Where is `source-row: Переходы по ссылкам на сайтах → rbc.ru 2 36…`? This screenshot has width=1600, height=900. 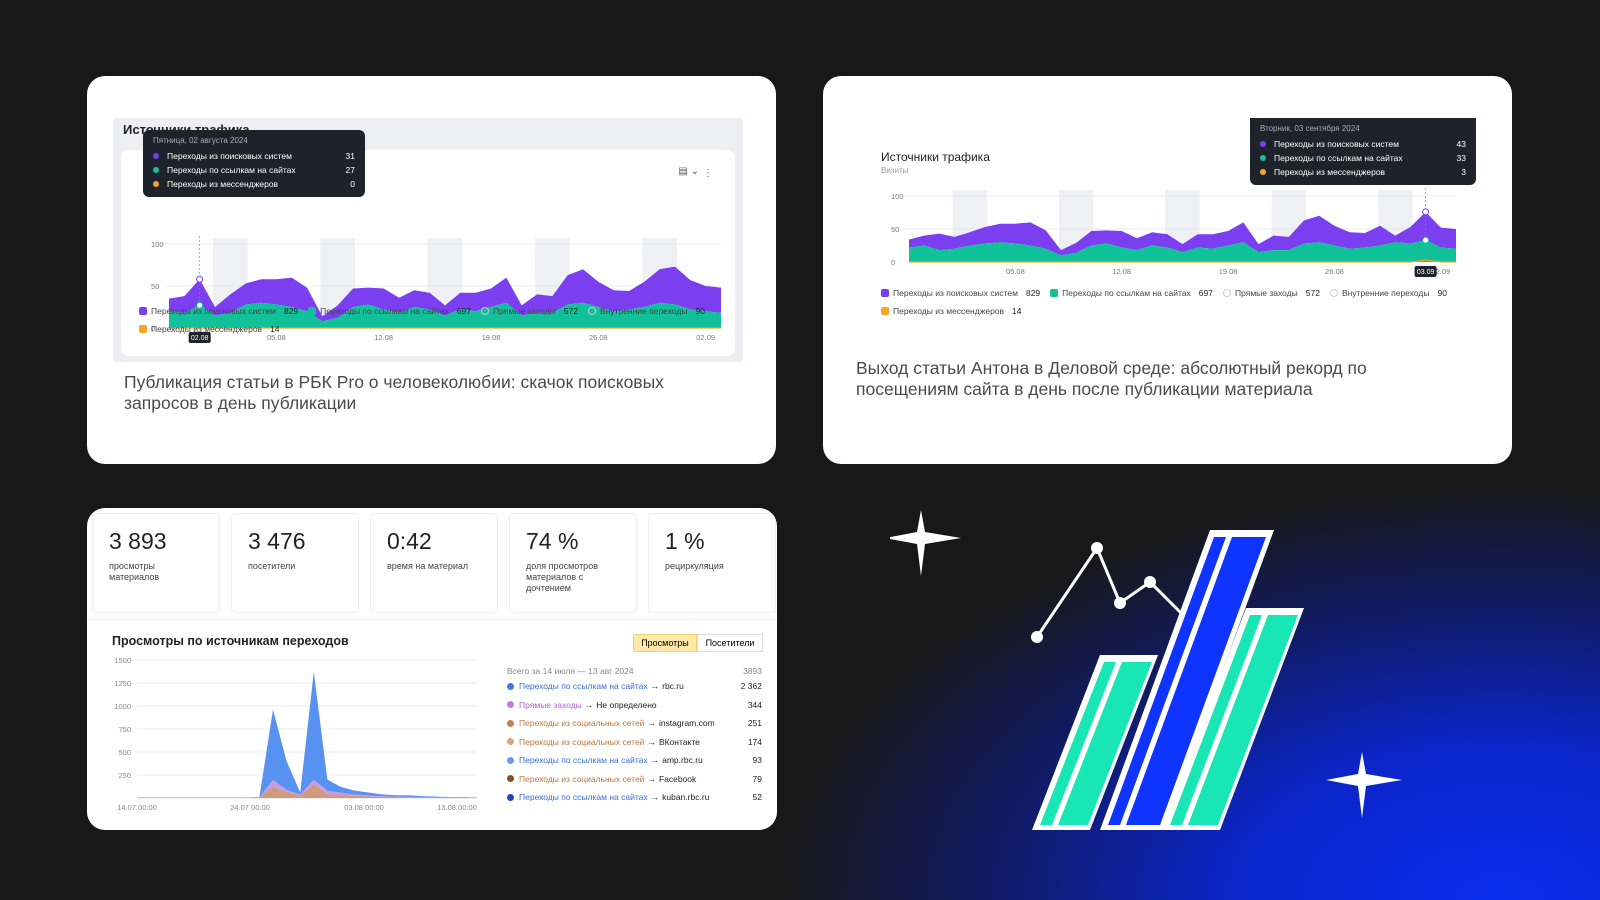 source-row: Переходы по ссылкам на сайтах → rbc.ru 2 36… is located at coordinates (634, 686).